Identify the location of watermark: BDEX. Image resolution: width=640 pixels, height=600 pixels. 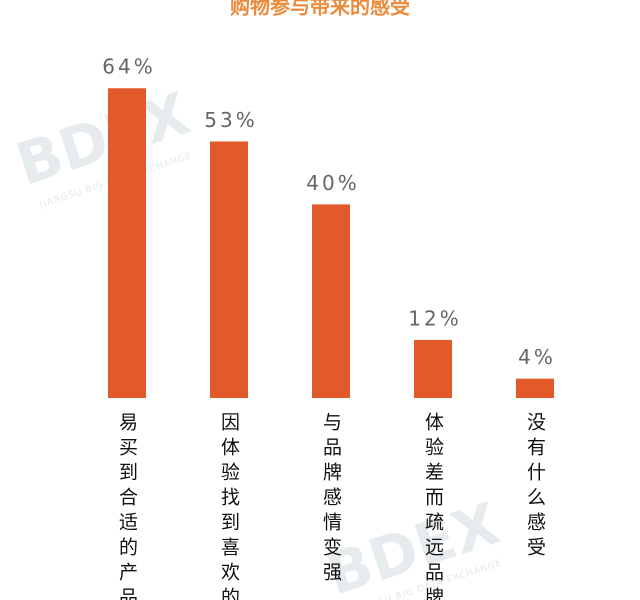
(412, 544).